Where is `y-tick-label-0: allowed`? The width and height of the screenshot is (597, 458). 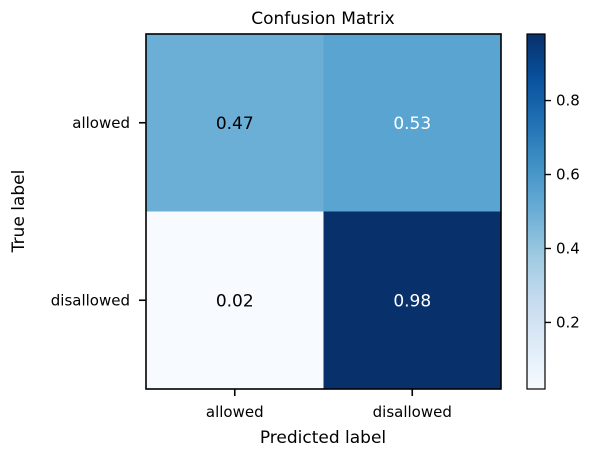 y-tick-label-0: allowed is located at coordinates (101, 123).